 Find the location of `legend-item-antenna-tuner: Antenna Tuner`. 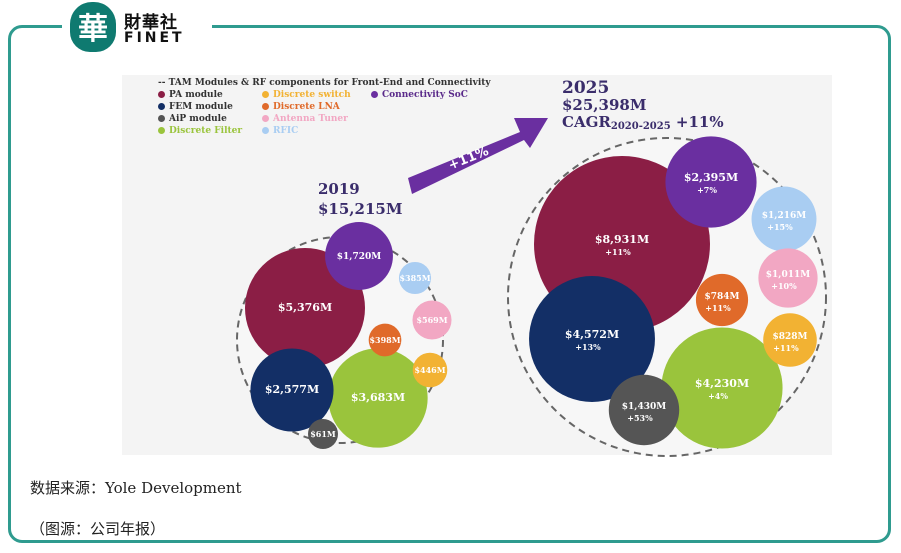

legend-item-antenna-tuner: Antenna Tuner is located at coordinates (305, 119).